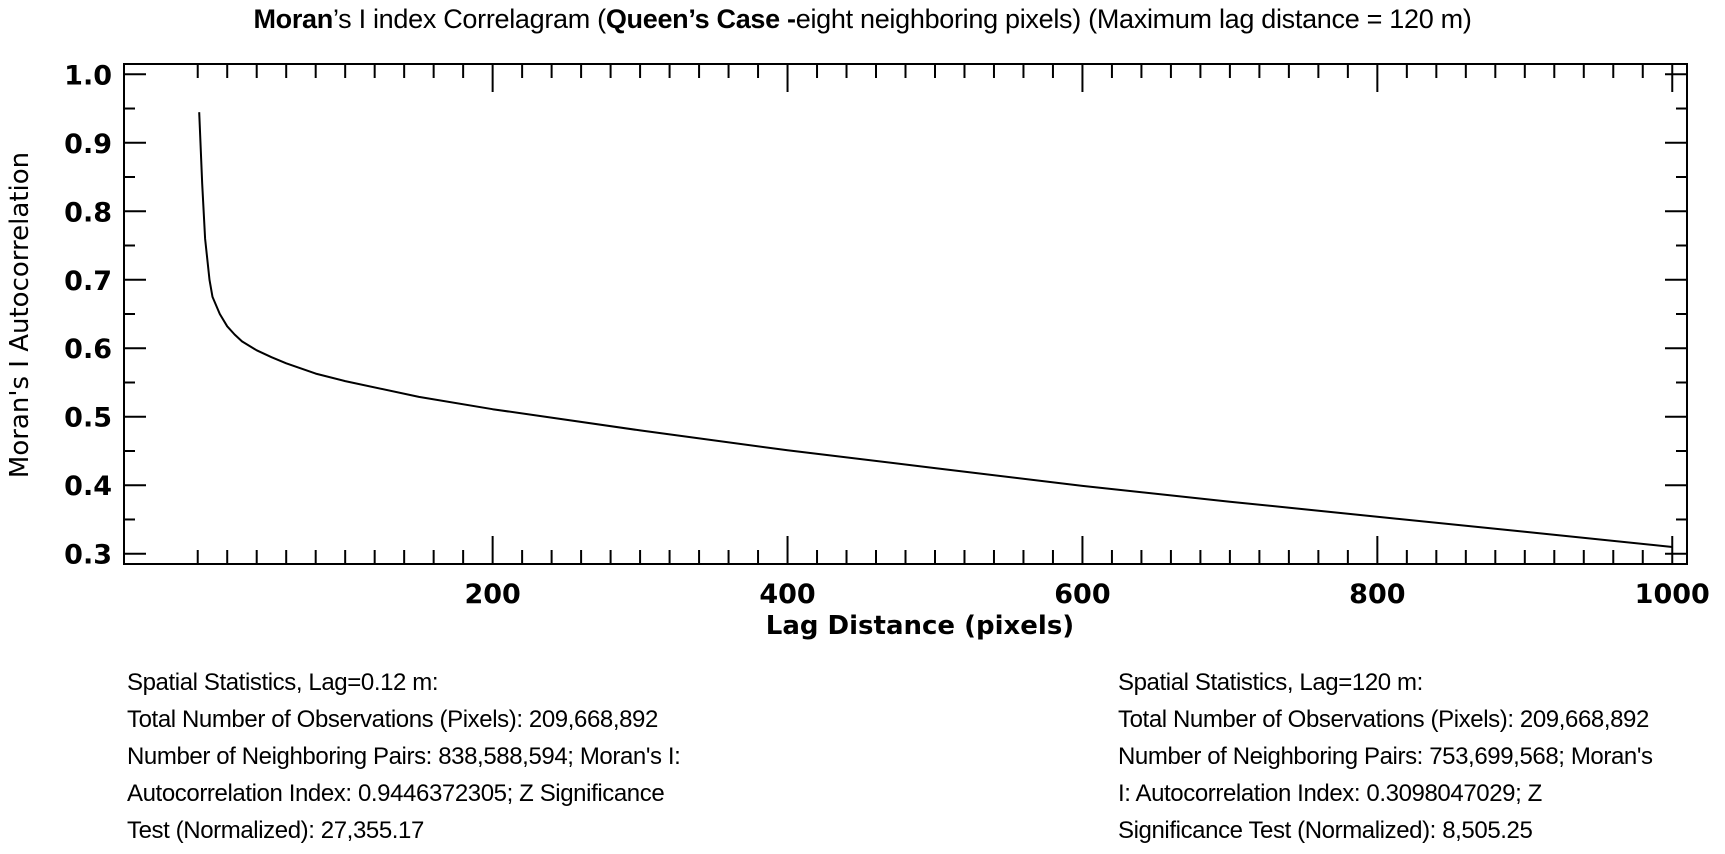 This screenshot has width=1725, height=854. I want to click on y-tick-label: 1.0, so click(88, 75).